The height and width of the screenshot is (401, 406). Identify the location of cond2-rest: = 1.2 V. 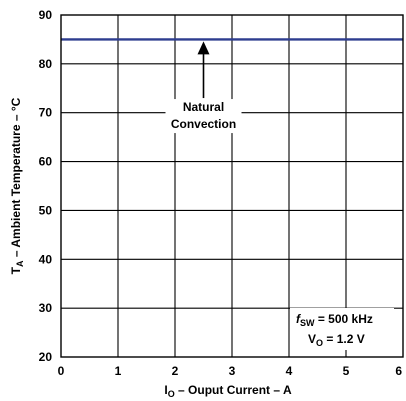
(344, 339).